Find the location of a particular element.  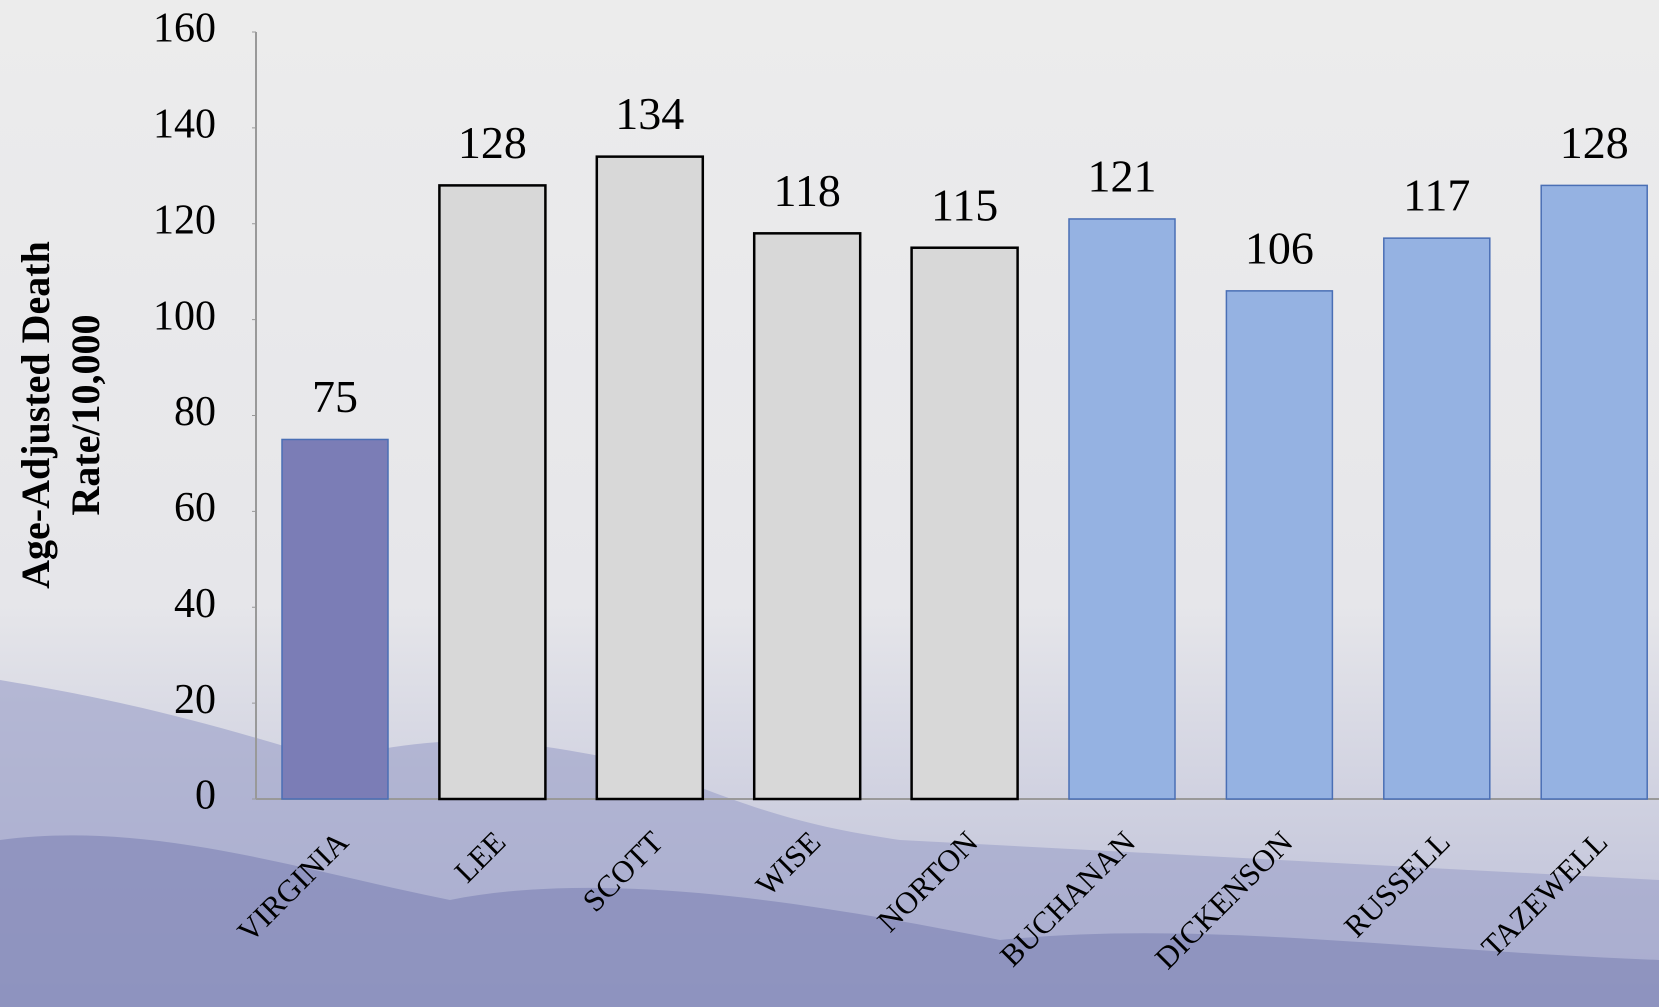

y-tick-label: 0 is located at coordinates (205, 796).